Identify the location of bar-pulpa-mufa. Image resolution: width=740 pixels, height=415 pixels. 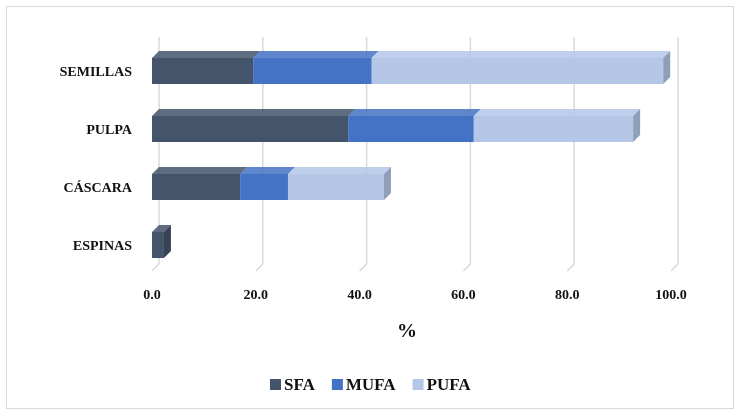
(414, 125).